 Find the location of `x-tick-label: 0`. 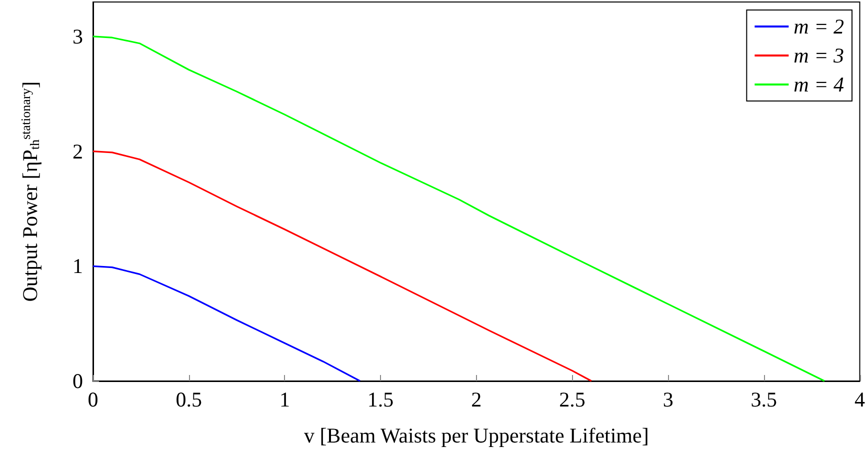

x-tick-label: 0 is located at coordinates (93, 400).